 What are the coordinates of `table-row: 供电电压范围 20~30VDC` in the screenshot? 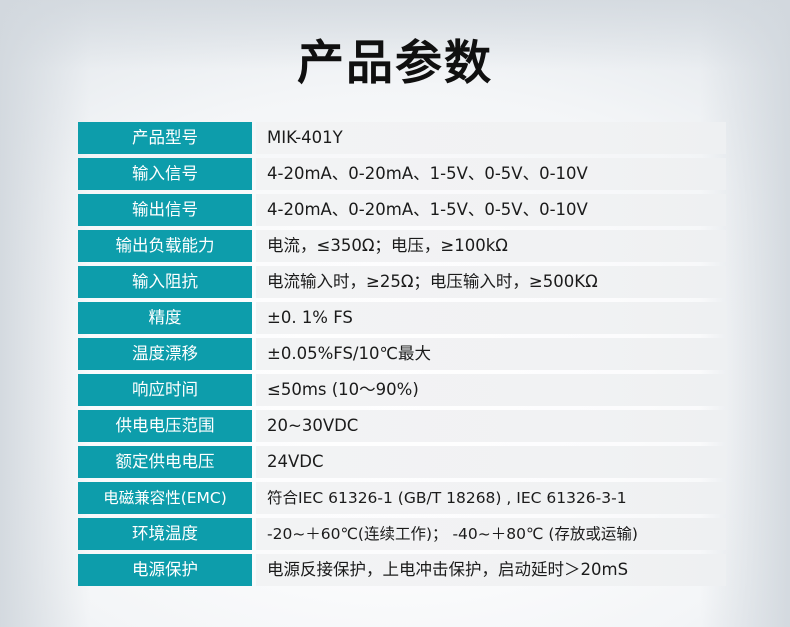 It's located at (402, 426).